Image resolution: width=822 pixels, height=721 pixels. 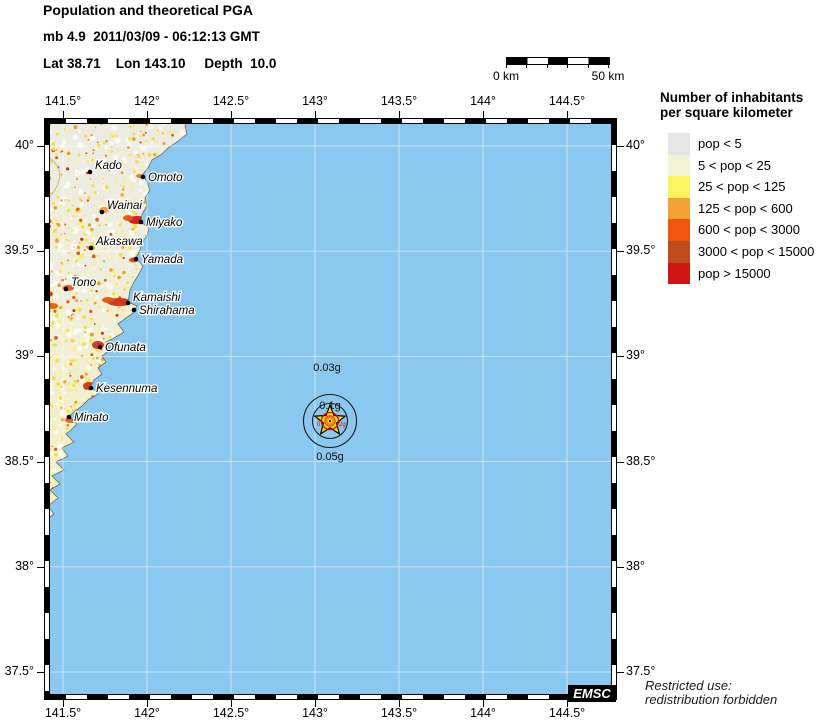 What do you see at coordinates (91, 418) in the screenshot?
I see `city-label: Minato` at bounding box center [91, 418].